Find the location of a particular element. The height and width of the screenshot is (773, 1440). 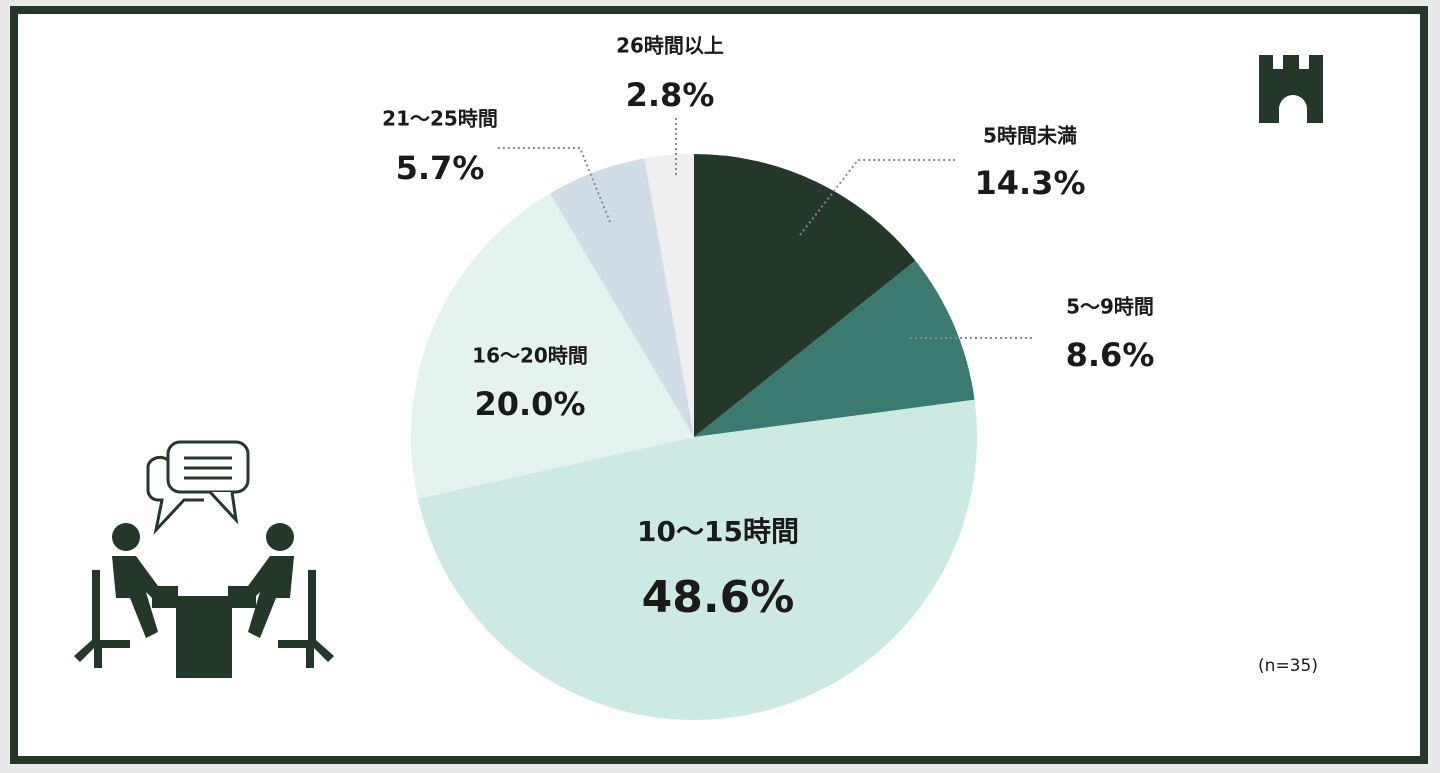

slice-name: 21～25時間 is located at coordinates (440, 119).